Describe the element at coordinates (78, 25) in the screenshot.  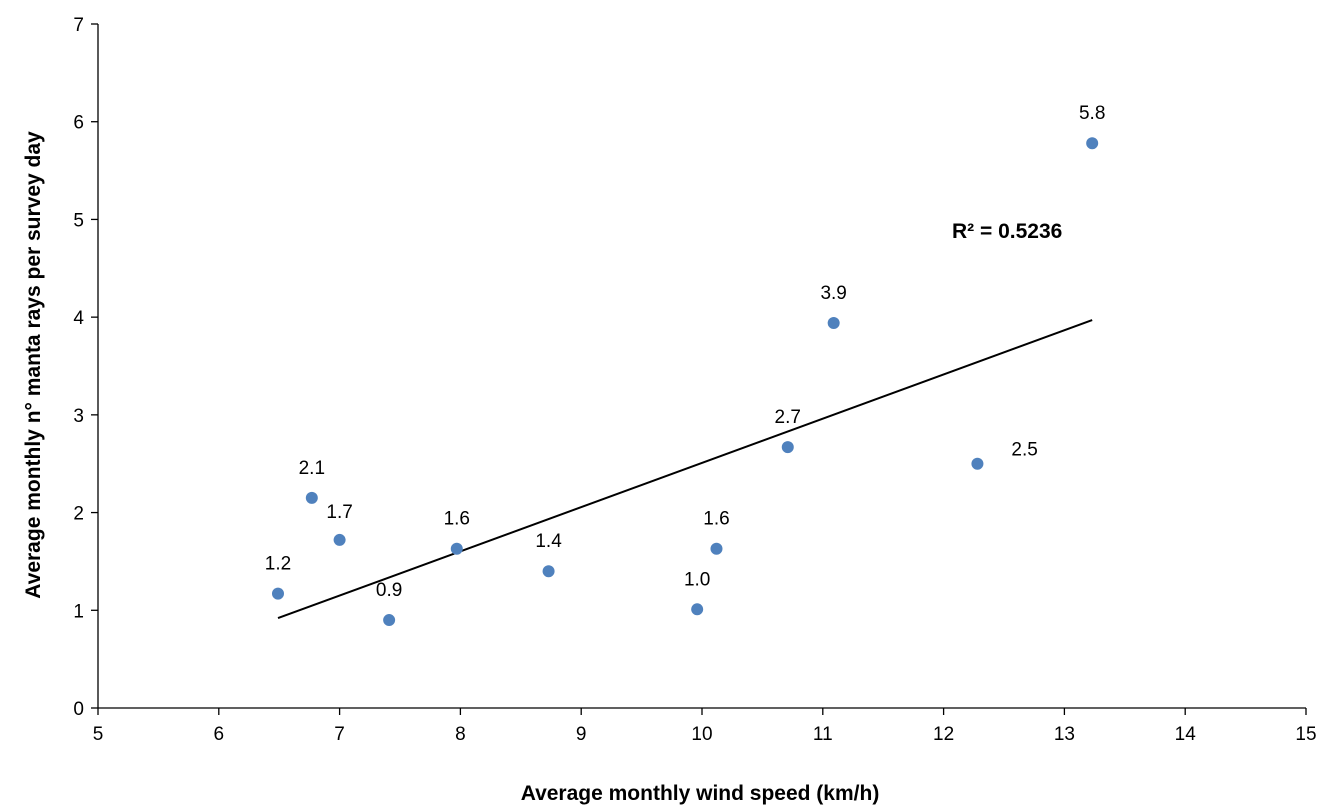
I see `y-tick-label: 7` at that location.